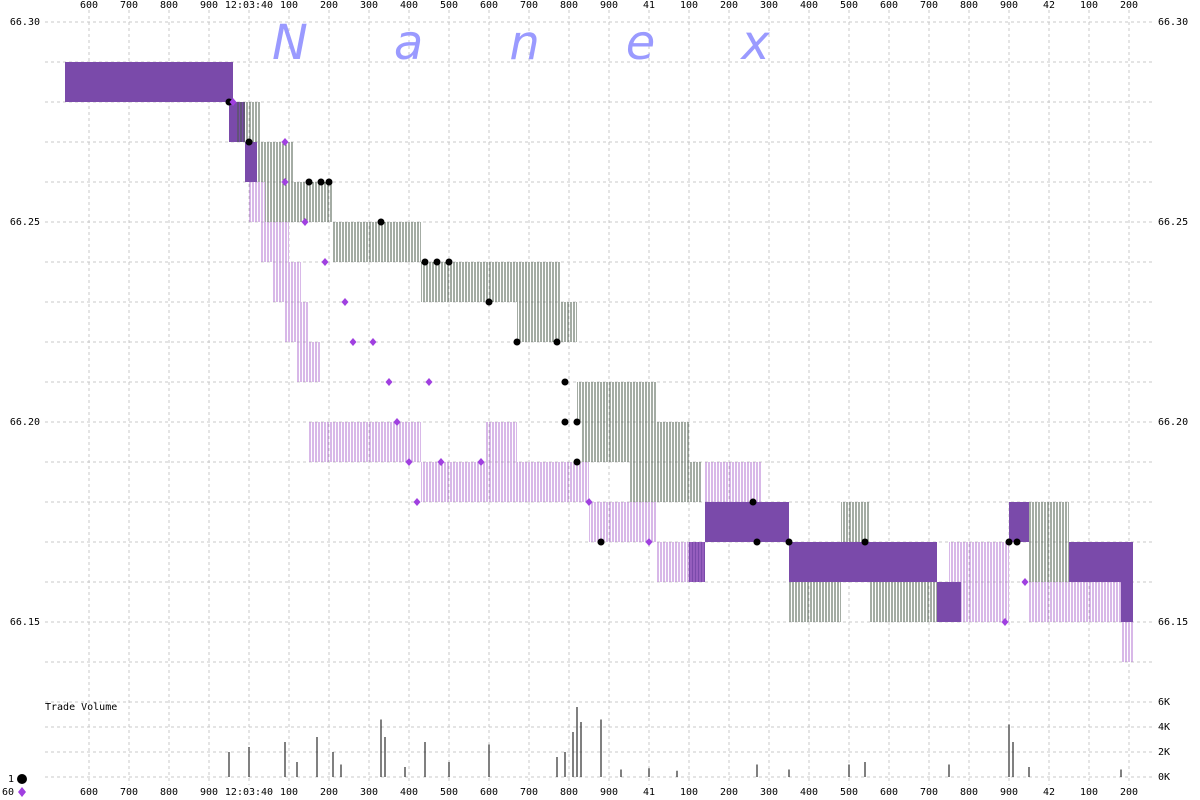  What do you see at coordinates (1164, 752) in the screenshot?
I see `volume-tick-label: 2K` at bounding box center [1164, 752].